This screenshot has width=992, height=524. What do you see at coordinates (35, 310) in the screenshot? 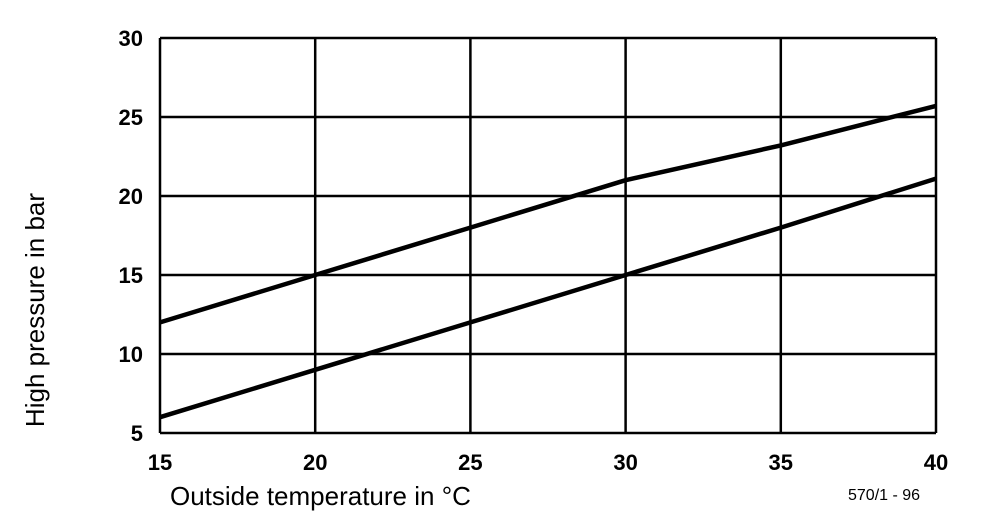
I see `y-axis-label: High pressure in bar` at bounding box center [35, 310].